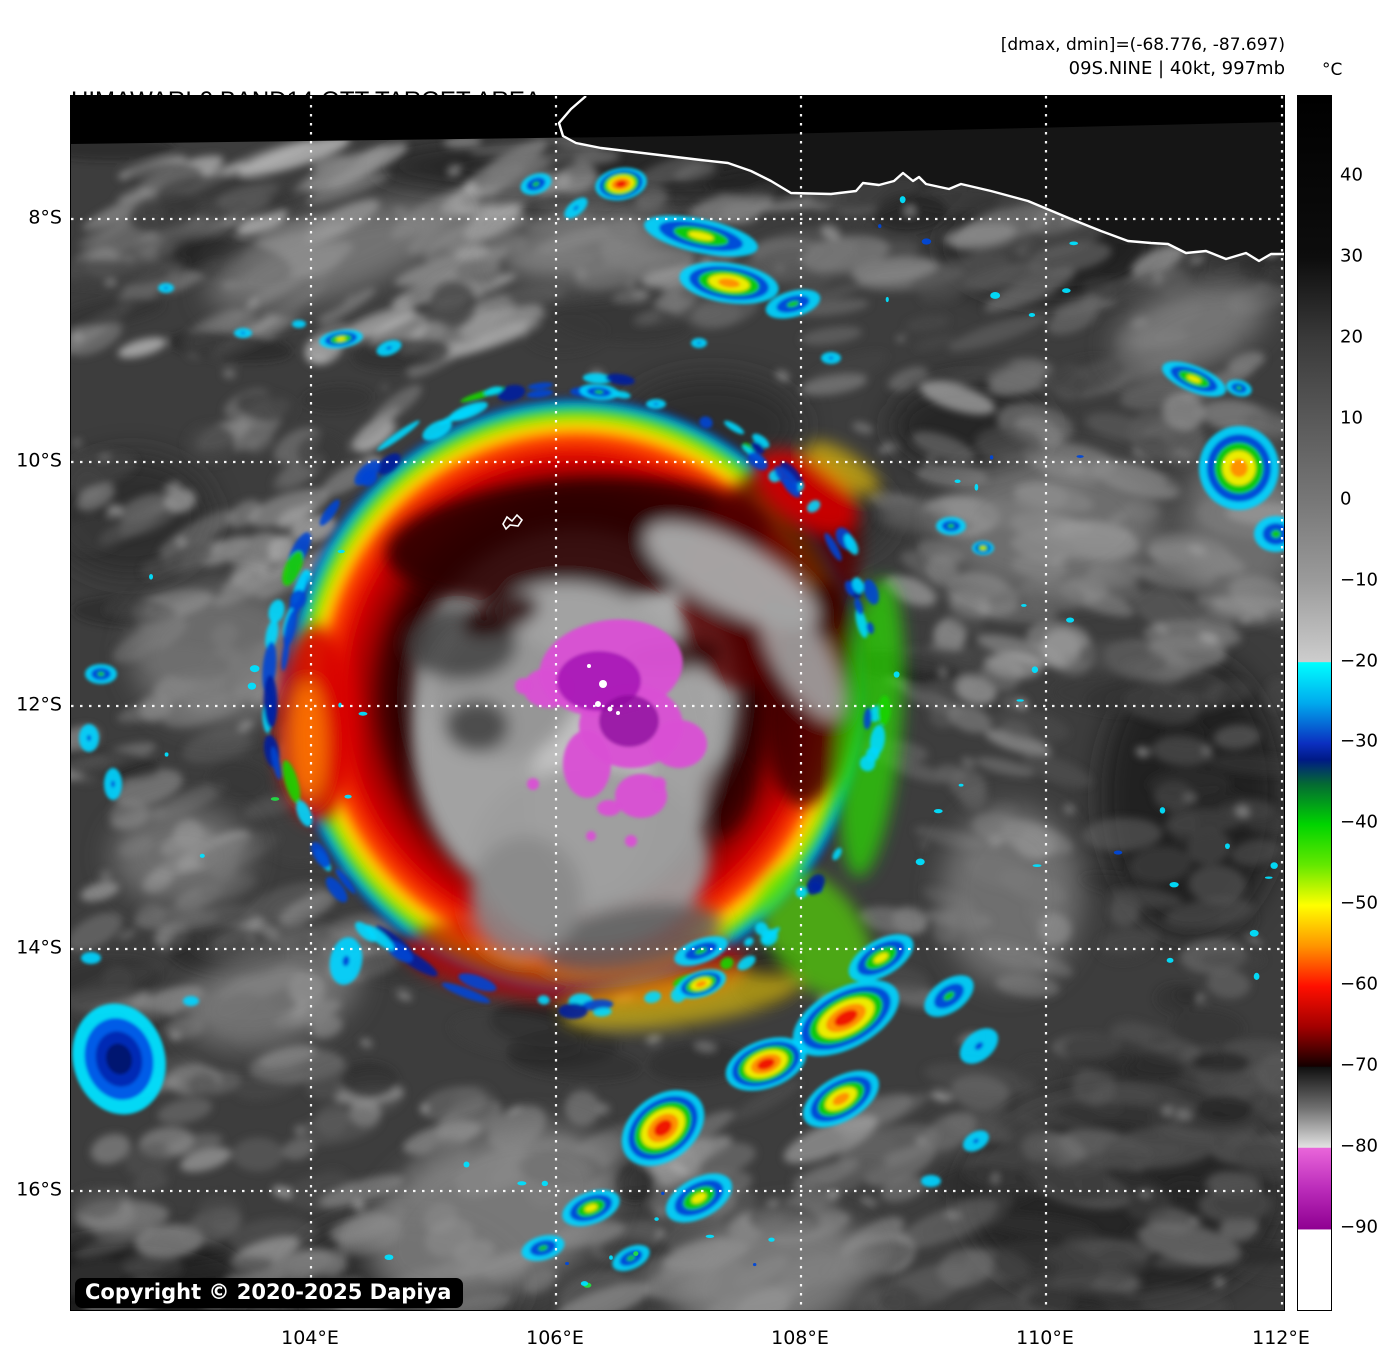 The image size is (1388, 1359). I want to click on colorbar-tick: −50, so click(1359, 903).